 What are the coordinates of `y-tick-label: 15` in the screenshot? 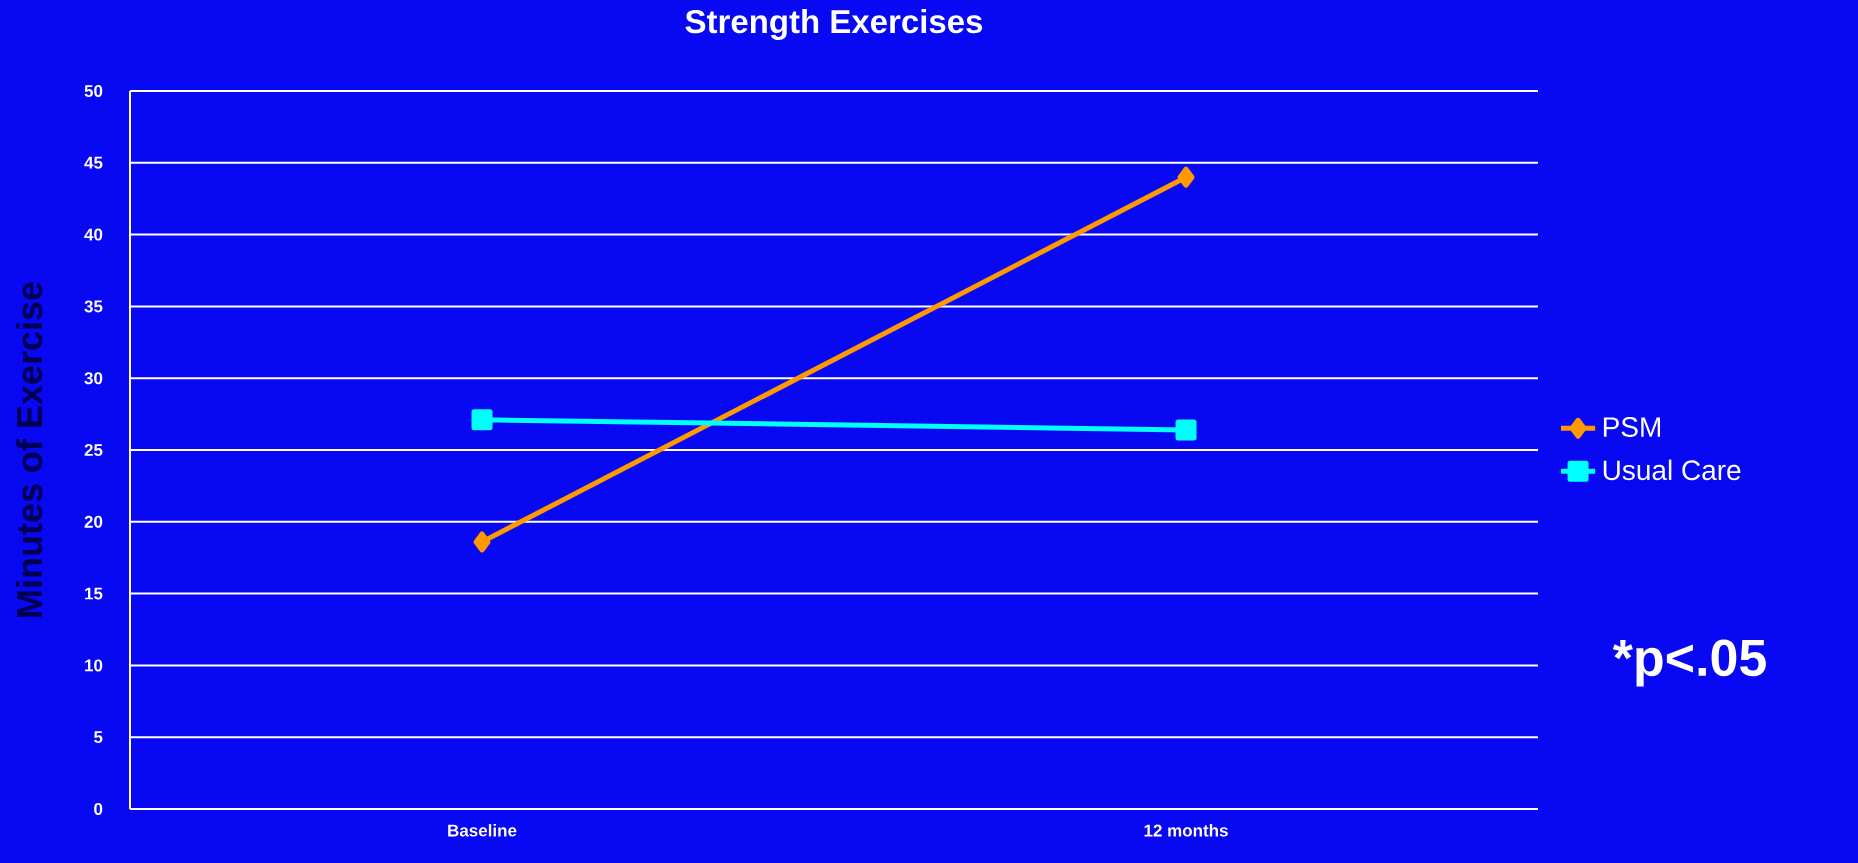 It's located at (94, 593).